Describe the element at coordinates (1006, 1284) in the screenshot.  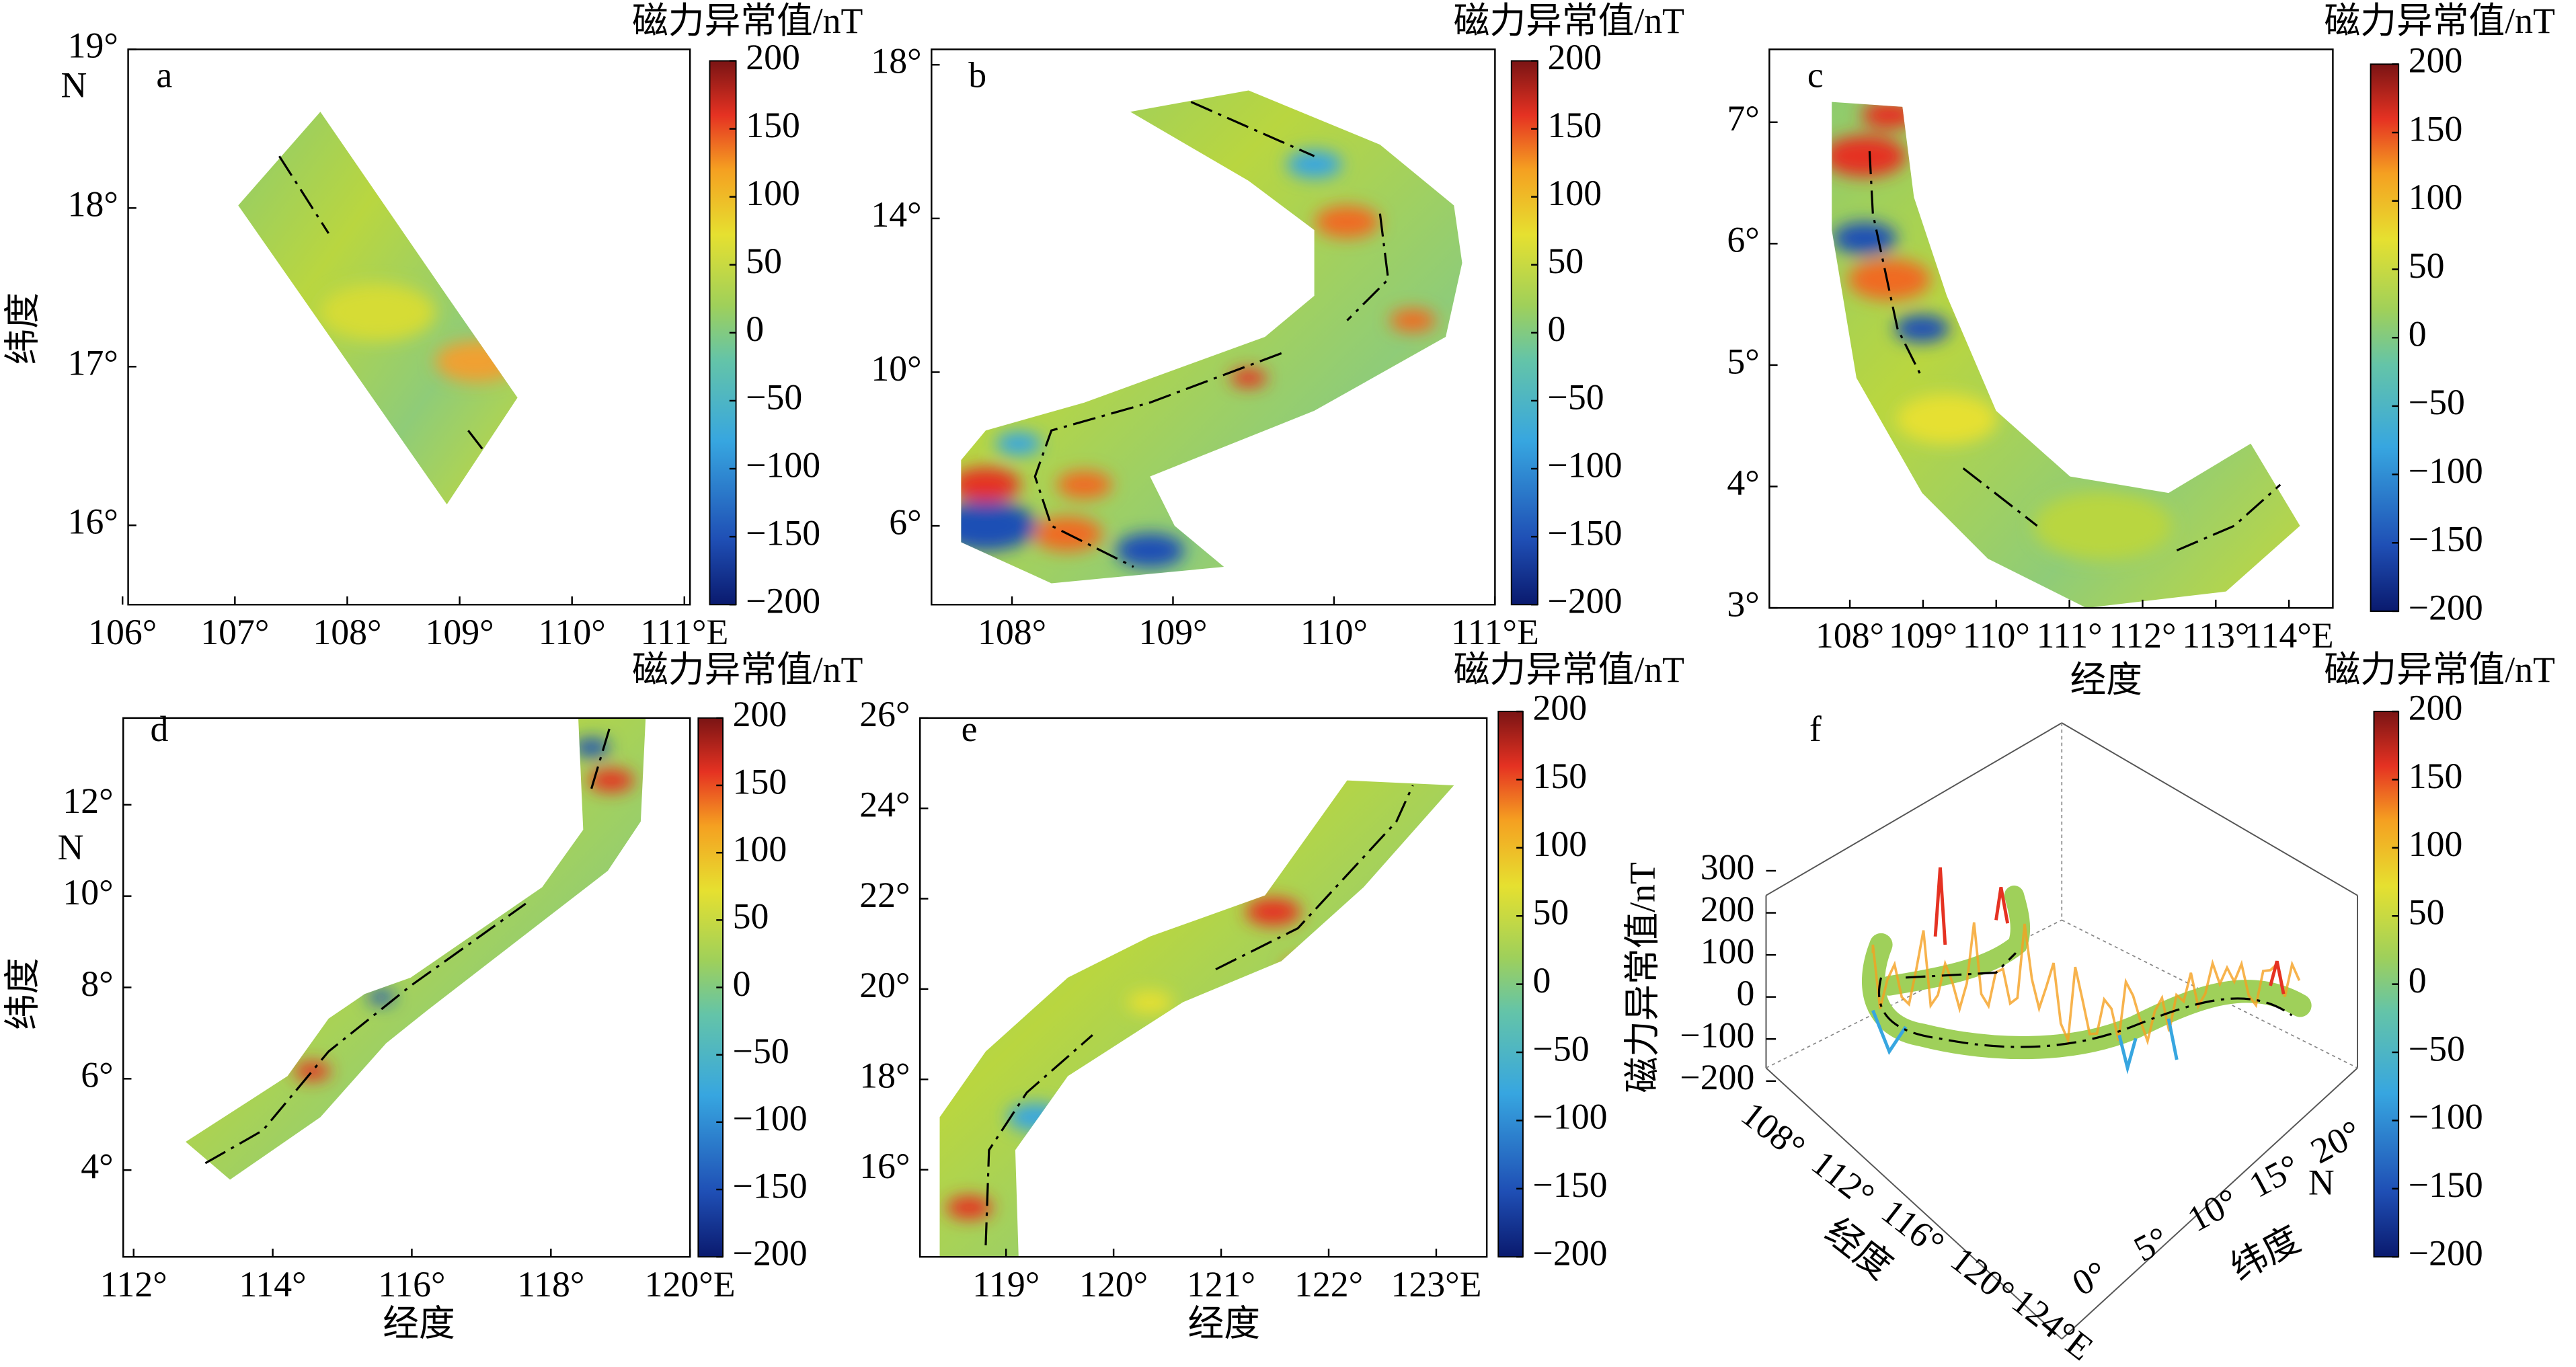
I see `x-tick-label: 119°` at that location.